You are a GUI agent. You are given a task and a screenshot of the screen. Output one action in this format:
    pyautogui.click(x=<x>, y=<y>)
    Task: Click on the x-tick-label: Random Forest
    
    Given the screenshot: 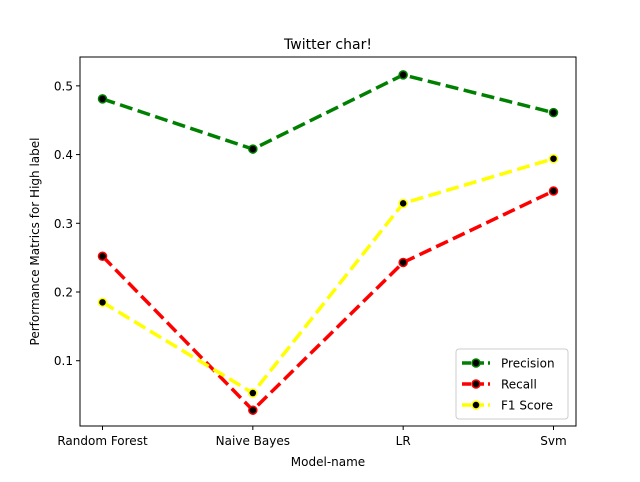 What is the action you would take?
    pyautogui.click(x=102, y=441)
    